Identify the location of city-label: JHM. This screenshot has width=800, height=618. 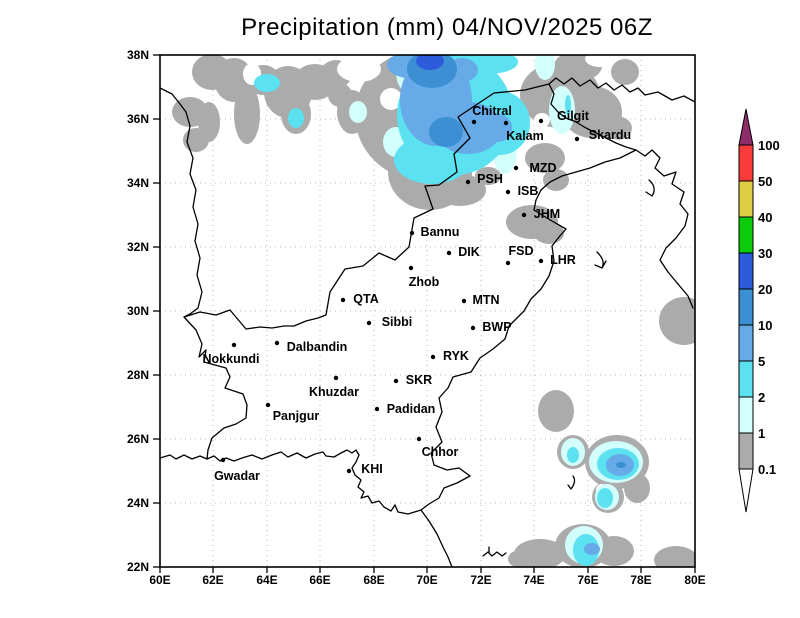
(547, 214).